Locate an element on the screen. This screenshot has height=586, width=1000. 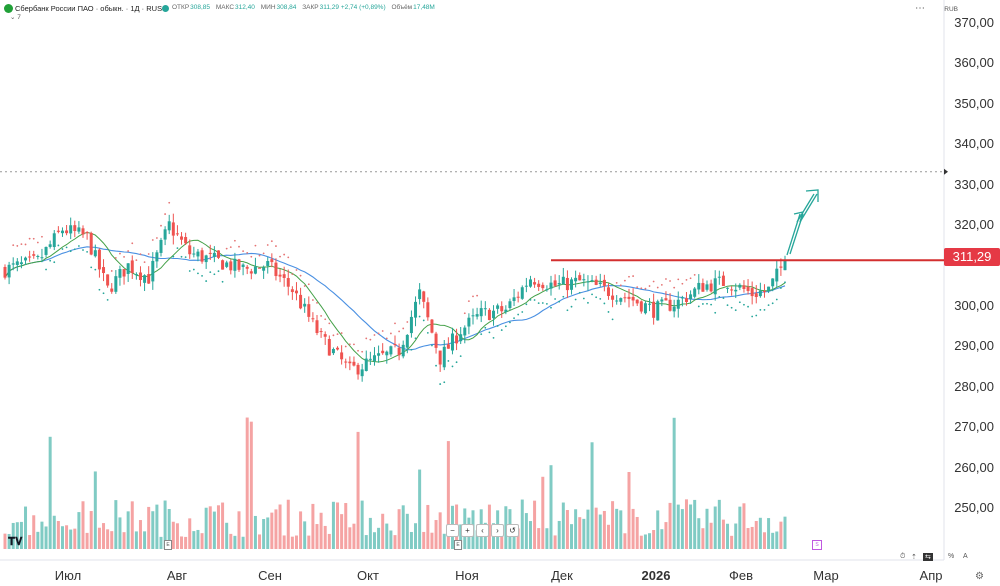
price-tick-label: 370,00 is located at coordinates (974, 22).